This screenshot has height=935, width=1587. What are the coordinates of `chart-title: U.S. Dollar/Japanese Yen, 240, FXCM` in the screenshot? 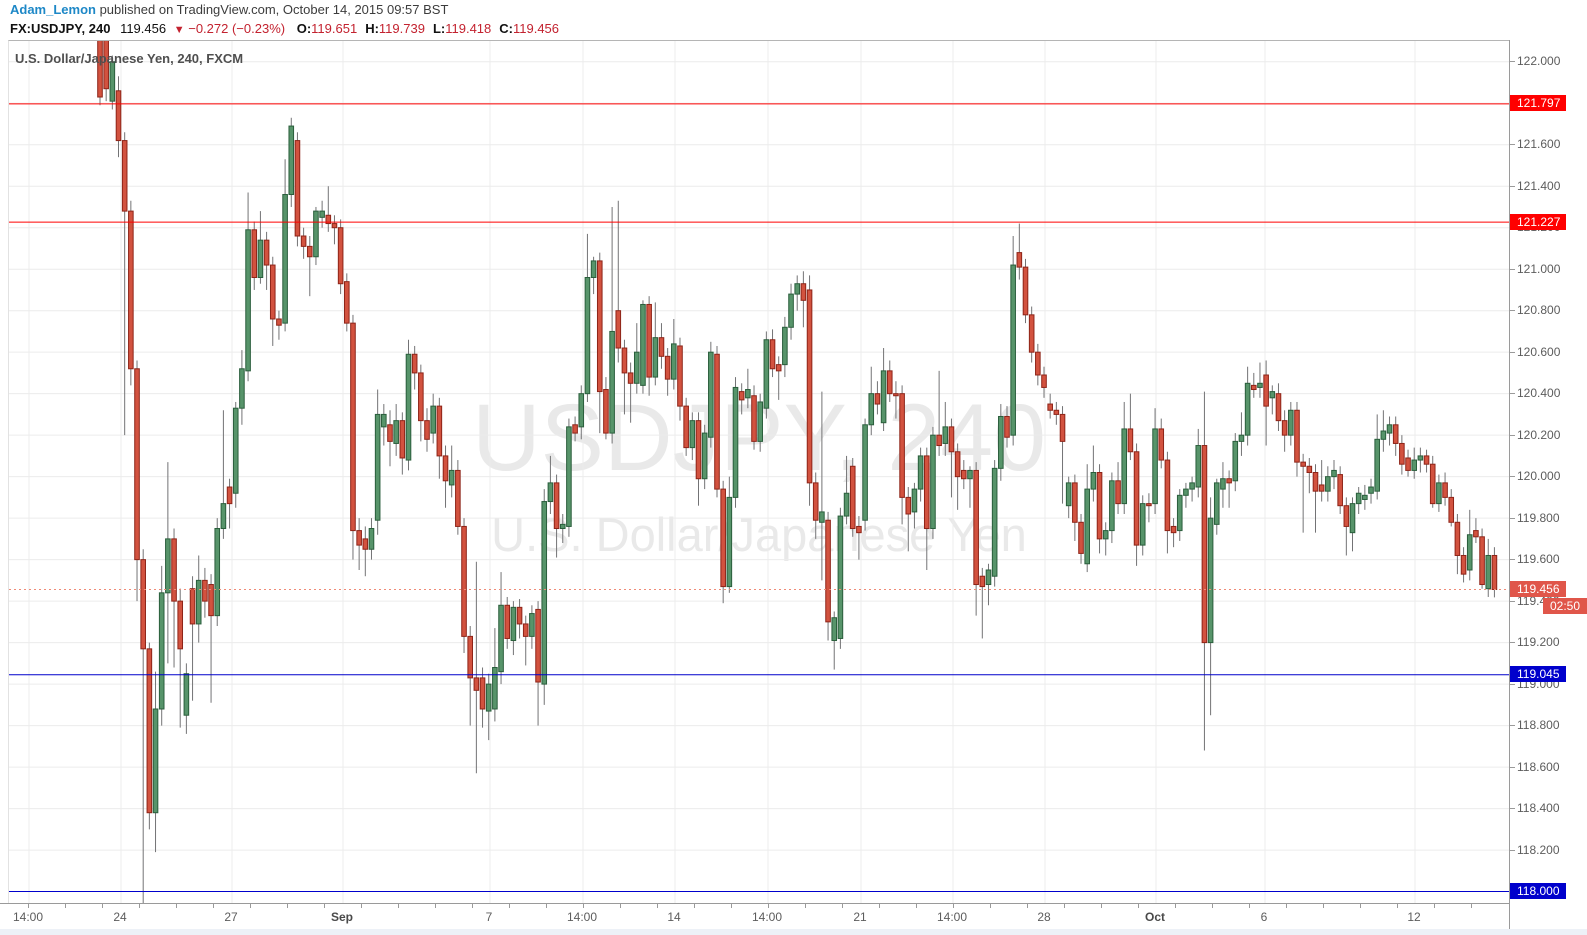 It's located at (129, 58).